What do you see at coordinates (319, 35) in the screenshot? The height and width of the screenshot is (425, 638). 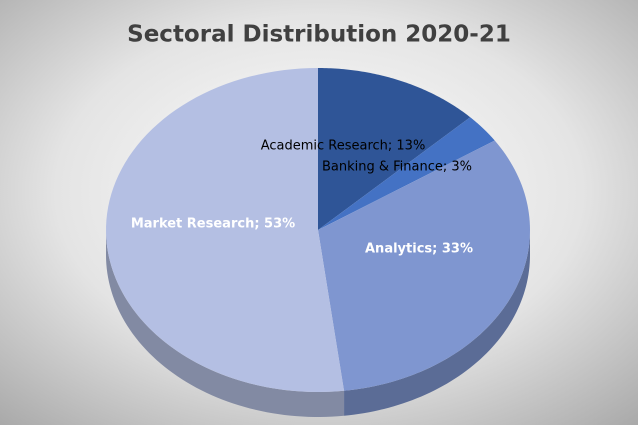 I see `chart-title: Sectoral Distribution 2020-21` at bounding box center [319, 35].